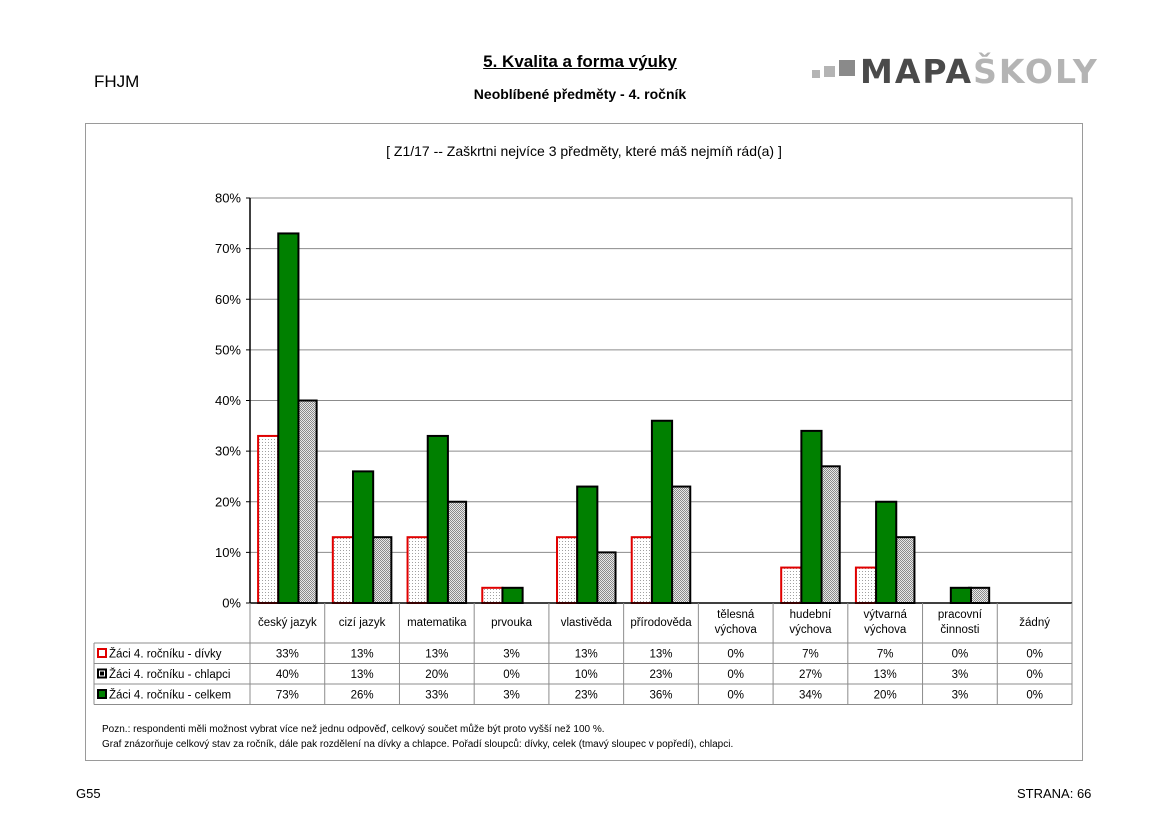  Describe the element at coordinates (287, 696) in the screenshot. I see `table-value: 73%` at that location.